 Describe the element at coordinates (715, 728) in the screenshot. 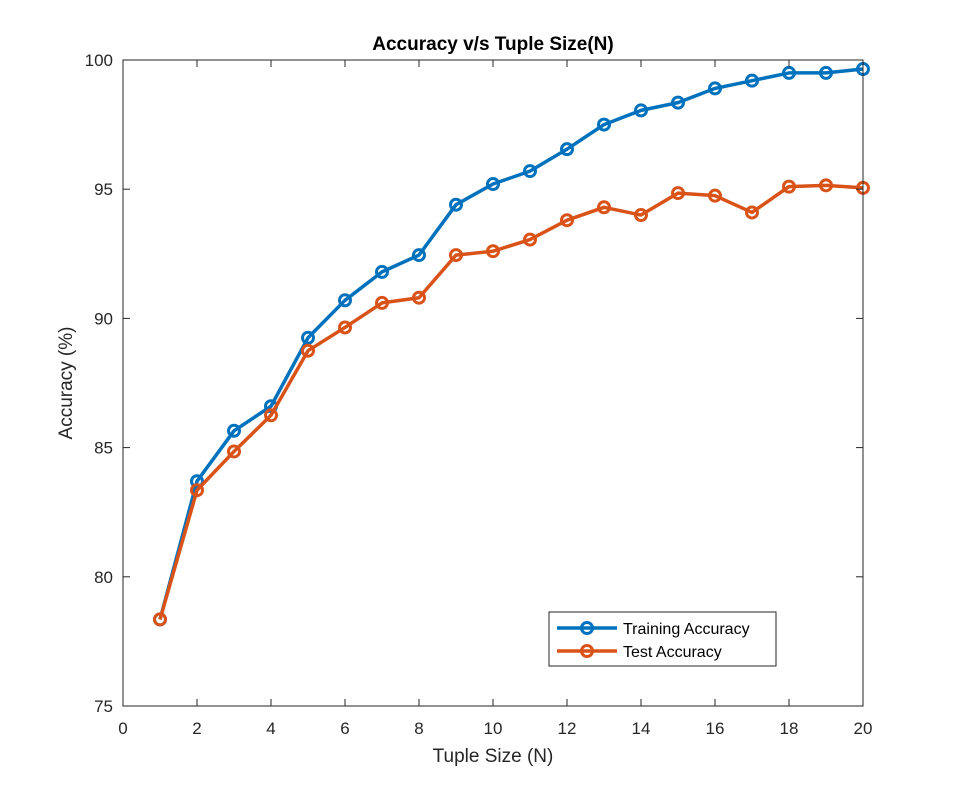

I see `x-tick-label: 16` at that location.